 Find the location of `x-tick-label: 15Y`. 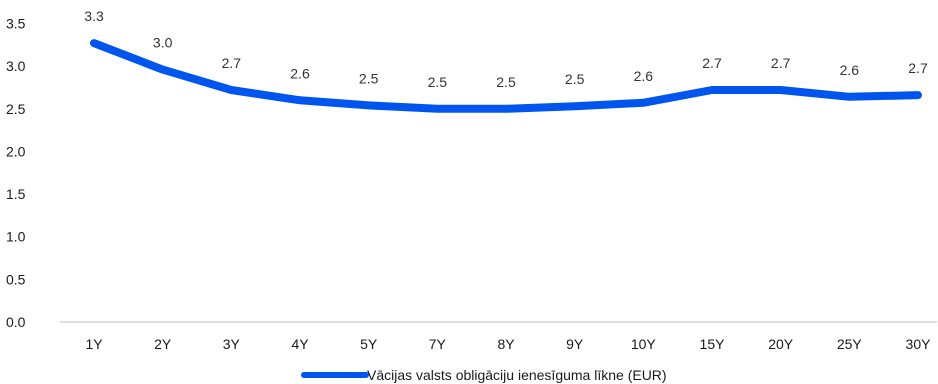

x-tick-label: 15Y is located at coordinates (713, 344).